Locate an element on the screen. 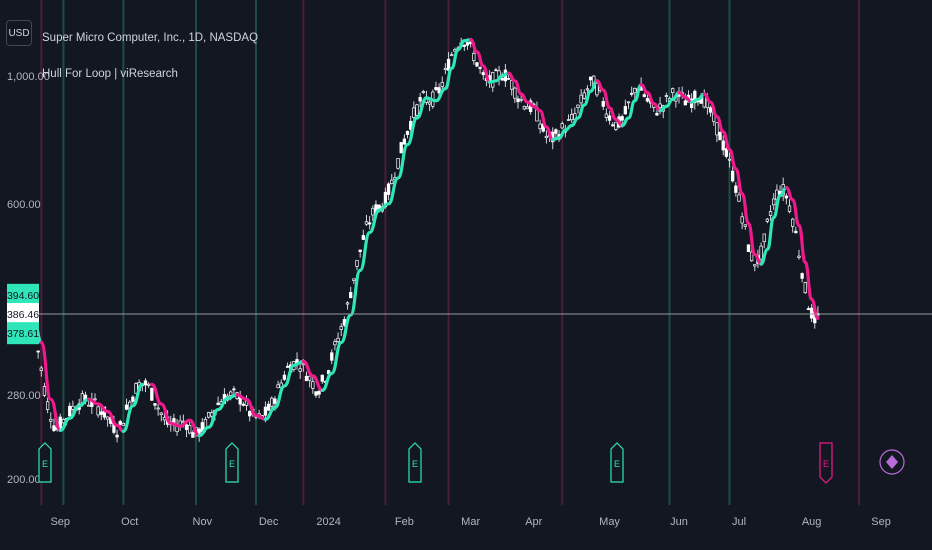 This screenshot has width=932, height=550. time-tick-label: Nov is located at coordinates (203, 522).